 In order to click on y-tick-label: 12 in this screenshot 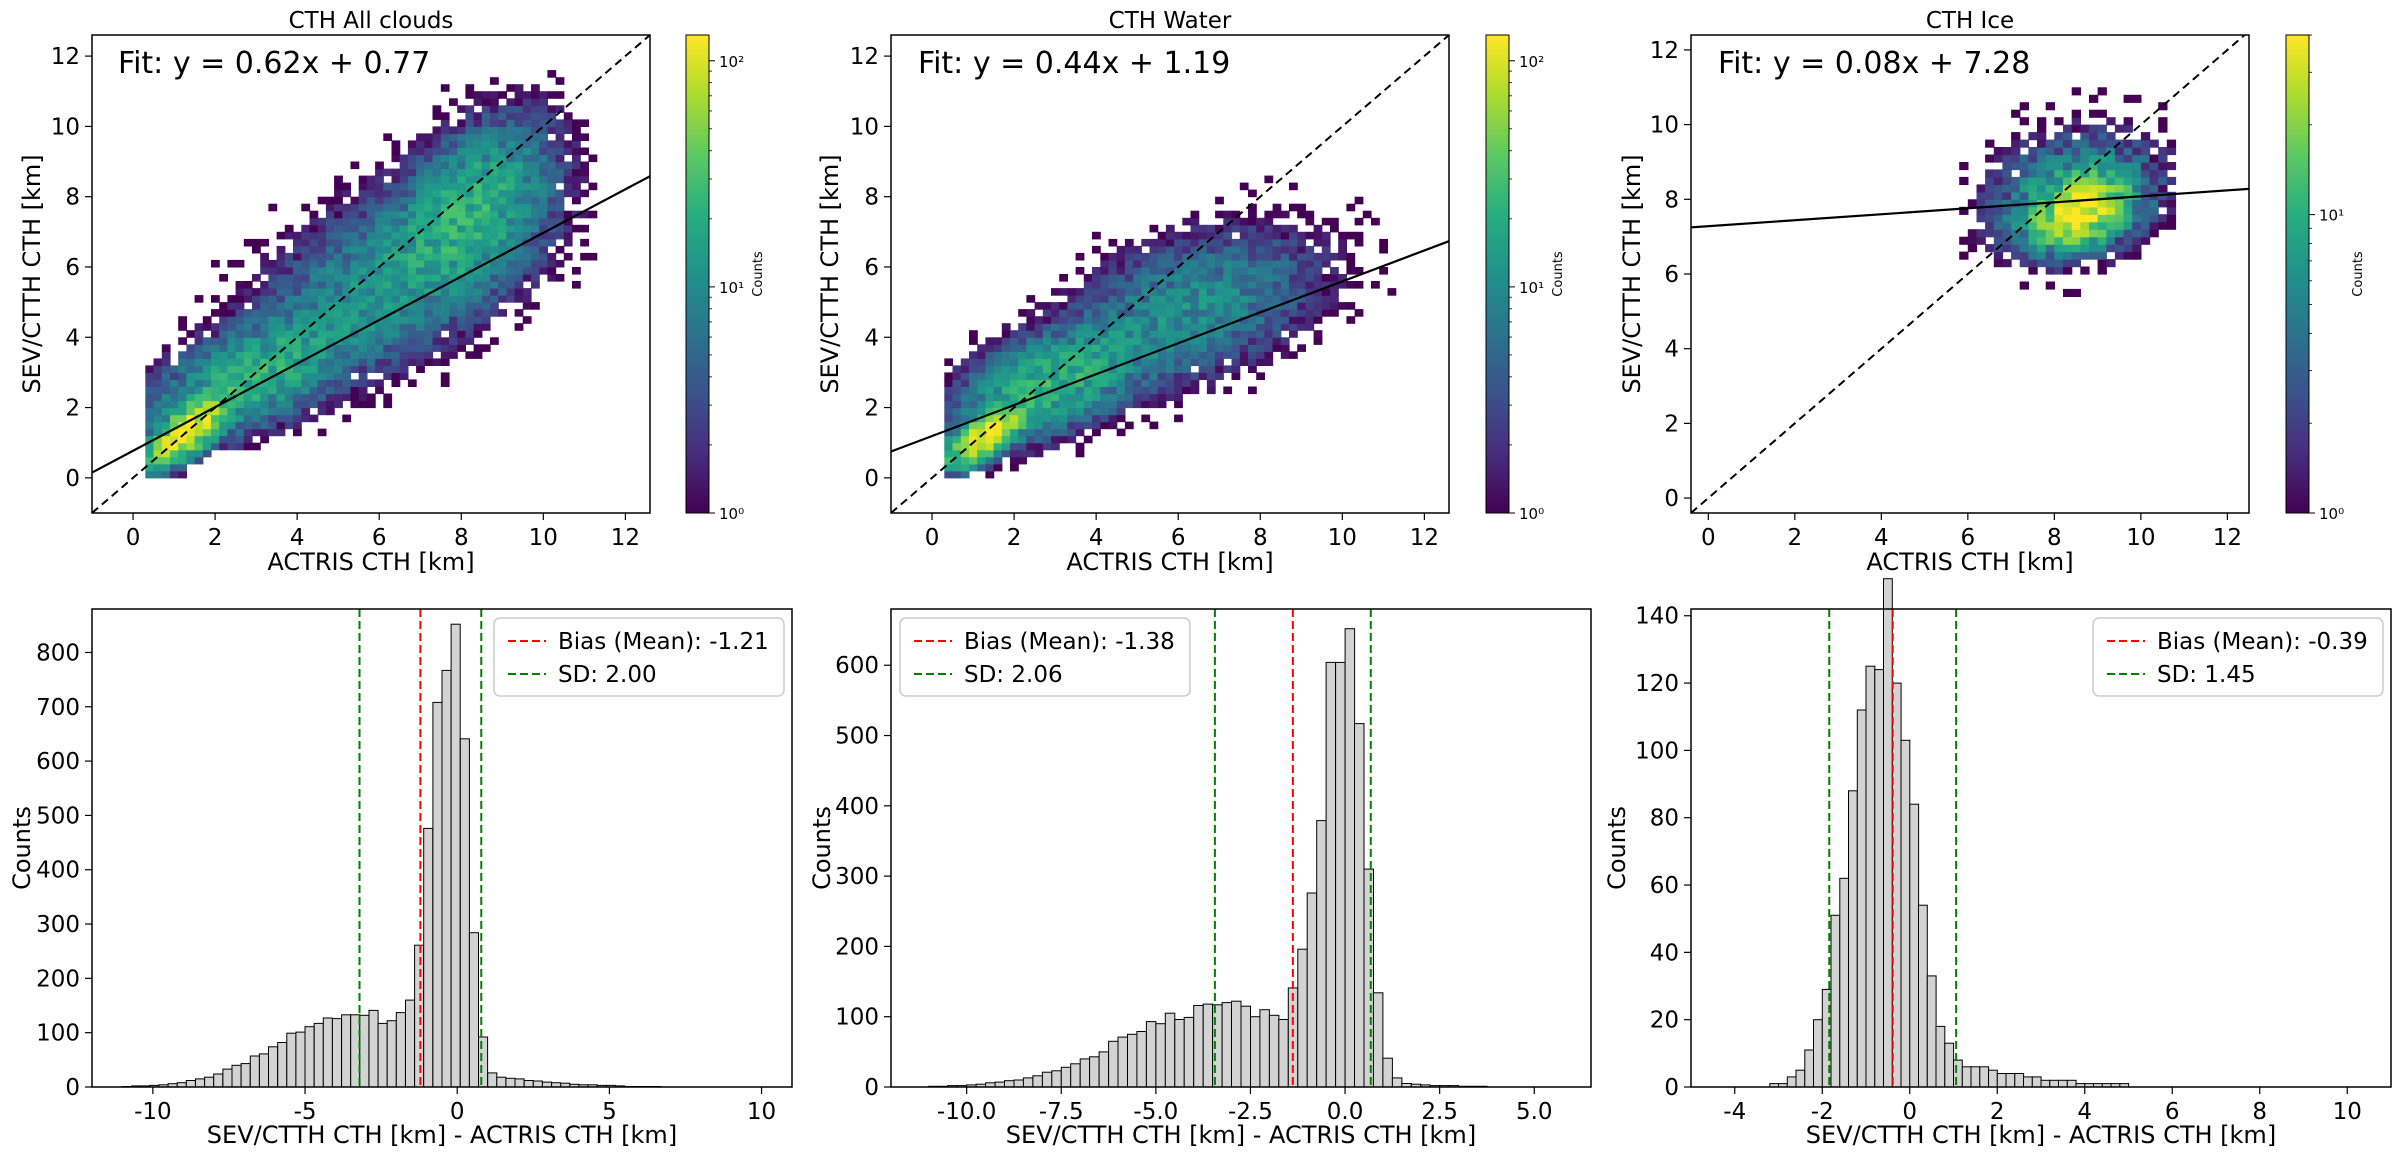, I will do `click(1664, 51)`.